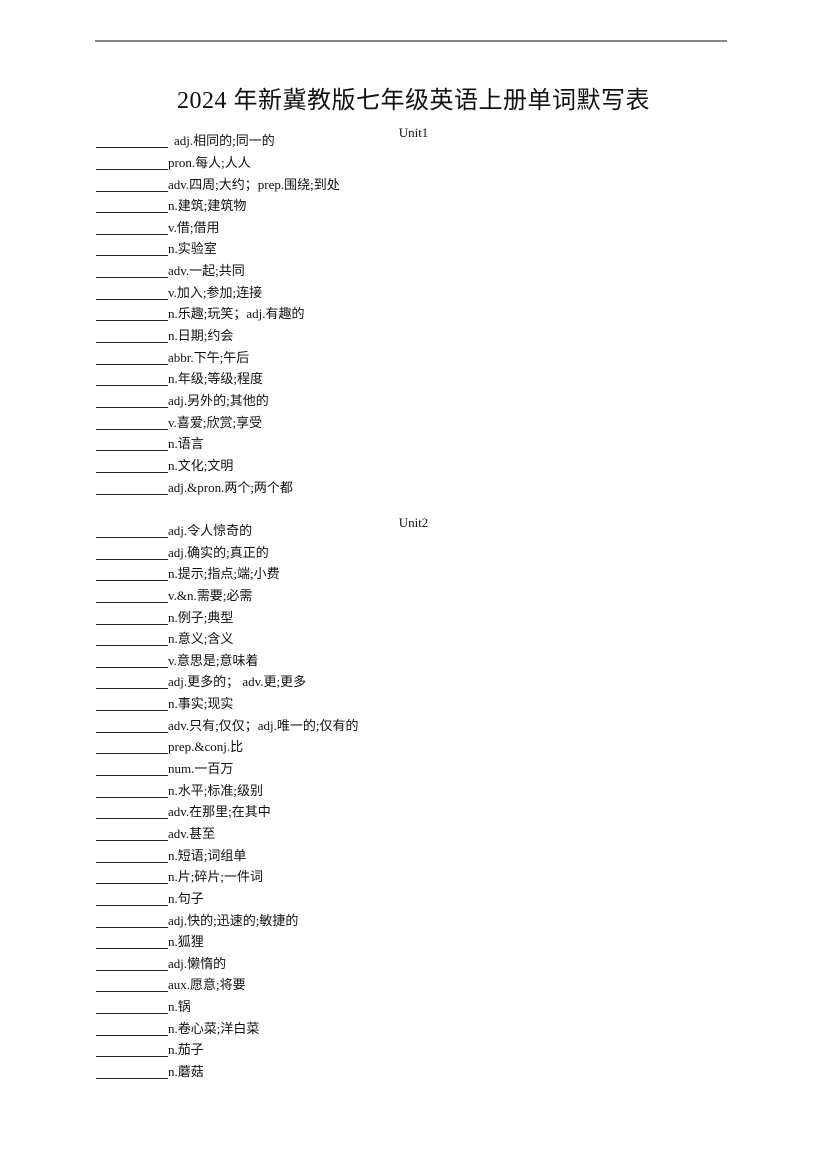 The width and height of the screenshot is (827, 1169). What do you see at coordinates (413, 132) in the screenshot?
I see `unit-heading: Unit1` at bounding box center [413, 132].